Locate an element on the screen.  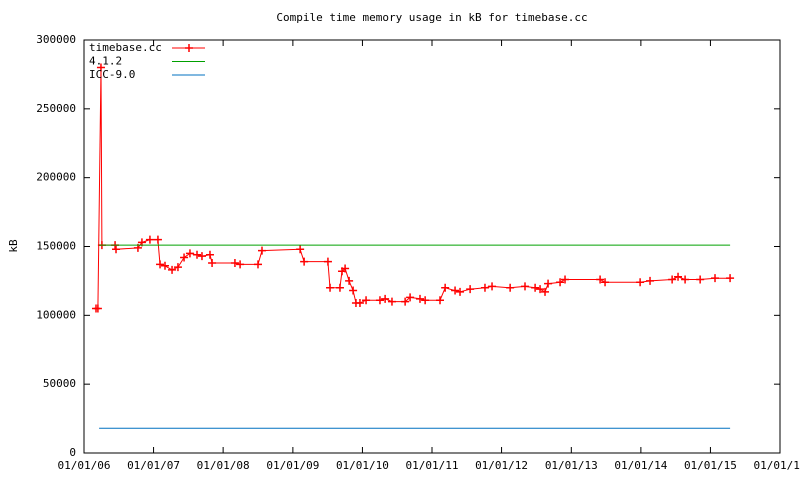
y-tick-label: 300000 is located at coordinates (56, 39).